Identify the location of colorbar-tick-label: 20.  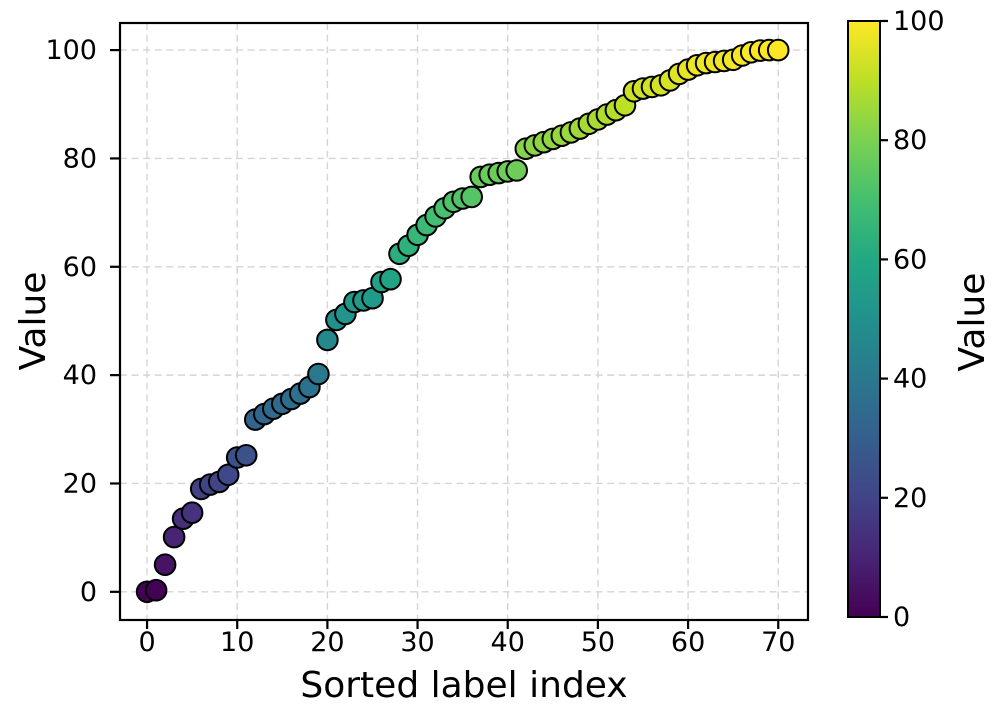
(910, 498).